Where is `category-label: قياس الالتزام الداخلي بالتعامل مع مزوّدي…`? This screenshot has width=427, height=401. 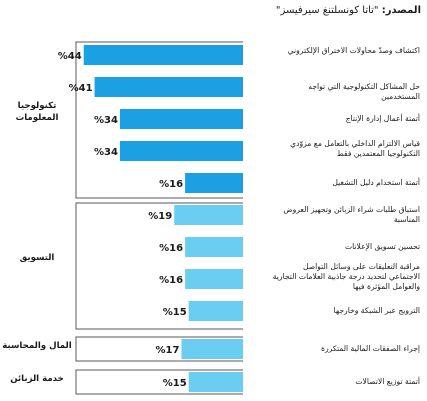 category-label: قياس الالتزام الداخلي بالتعامل مع مزوّدي… is located at coordinates (355, 148).